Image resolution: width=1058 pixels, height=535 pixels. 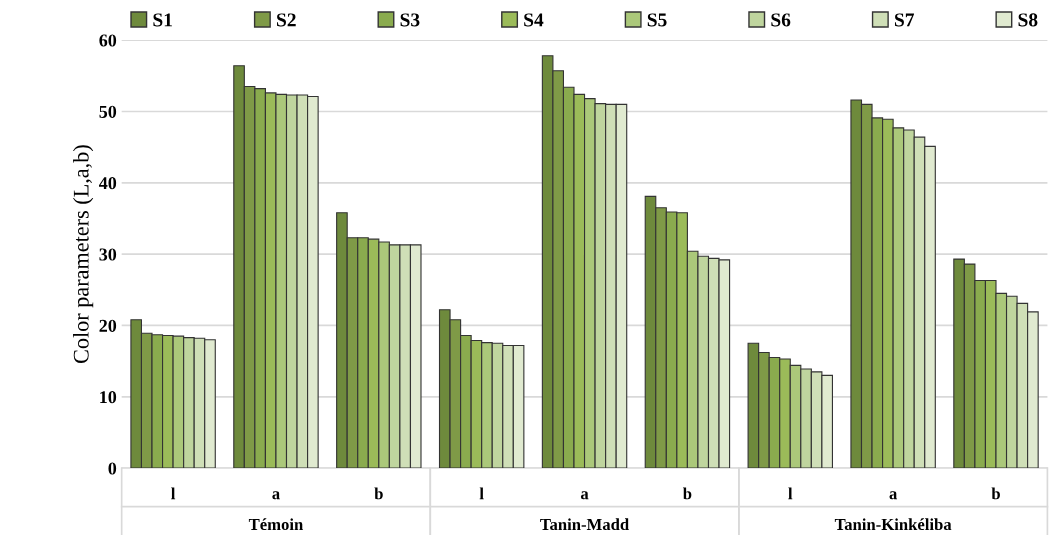 What do you see at coordinates (162, 20) in the screenshot?
I see `legend-label: S1` at bounding box center [162, 20].